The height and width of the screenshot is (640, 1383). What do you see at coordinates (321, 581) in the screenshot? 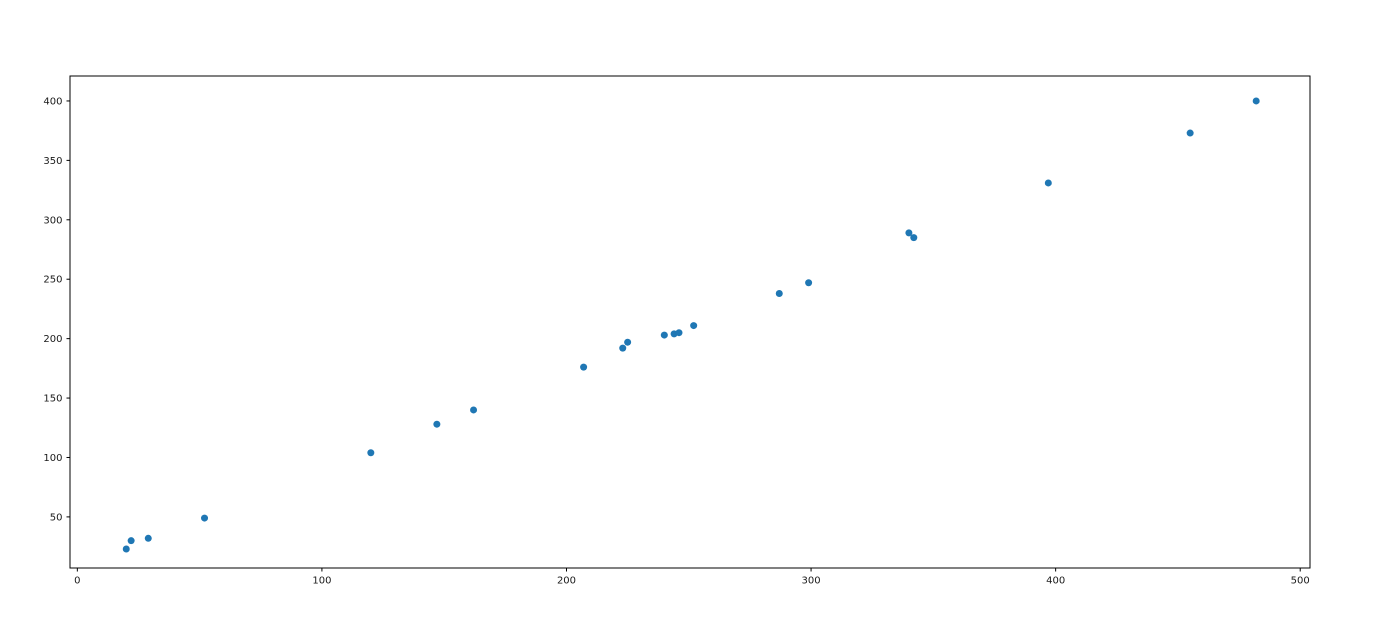
I see `x-tick-label: 100` at bounding box center [321, 581].